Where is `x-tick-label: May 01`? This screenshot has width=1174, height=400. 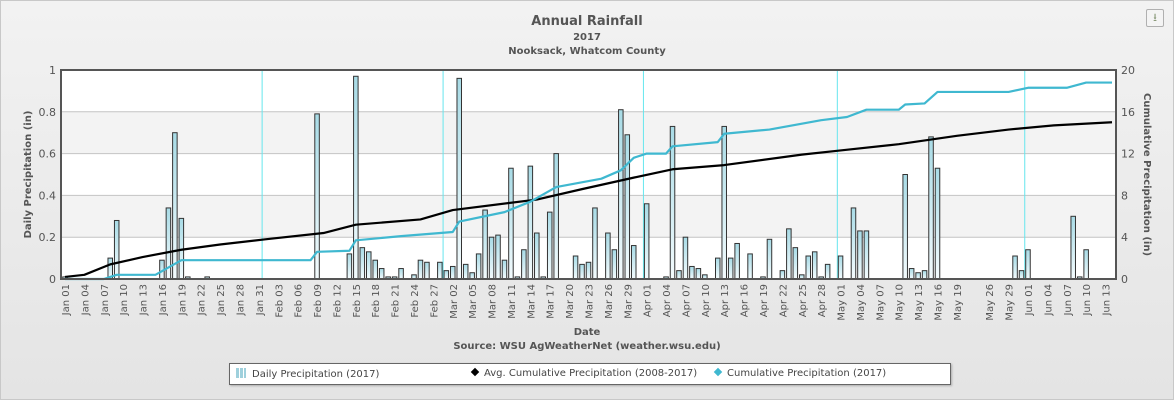
x-tick-label: May 01 is located at coordinates (842, 302).